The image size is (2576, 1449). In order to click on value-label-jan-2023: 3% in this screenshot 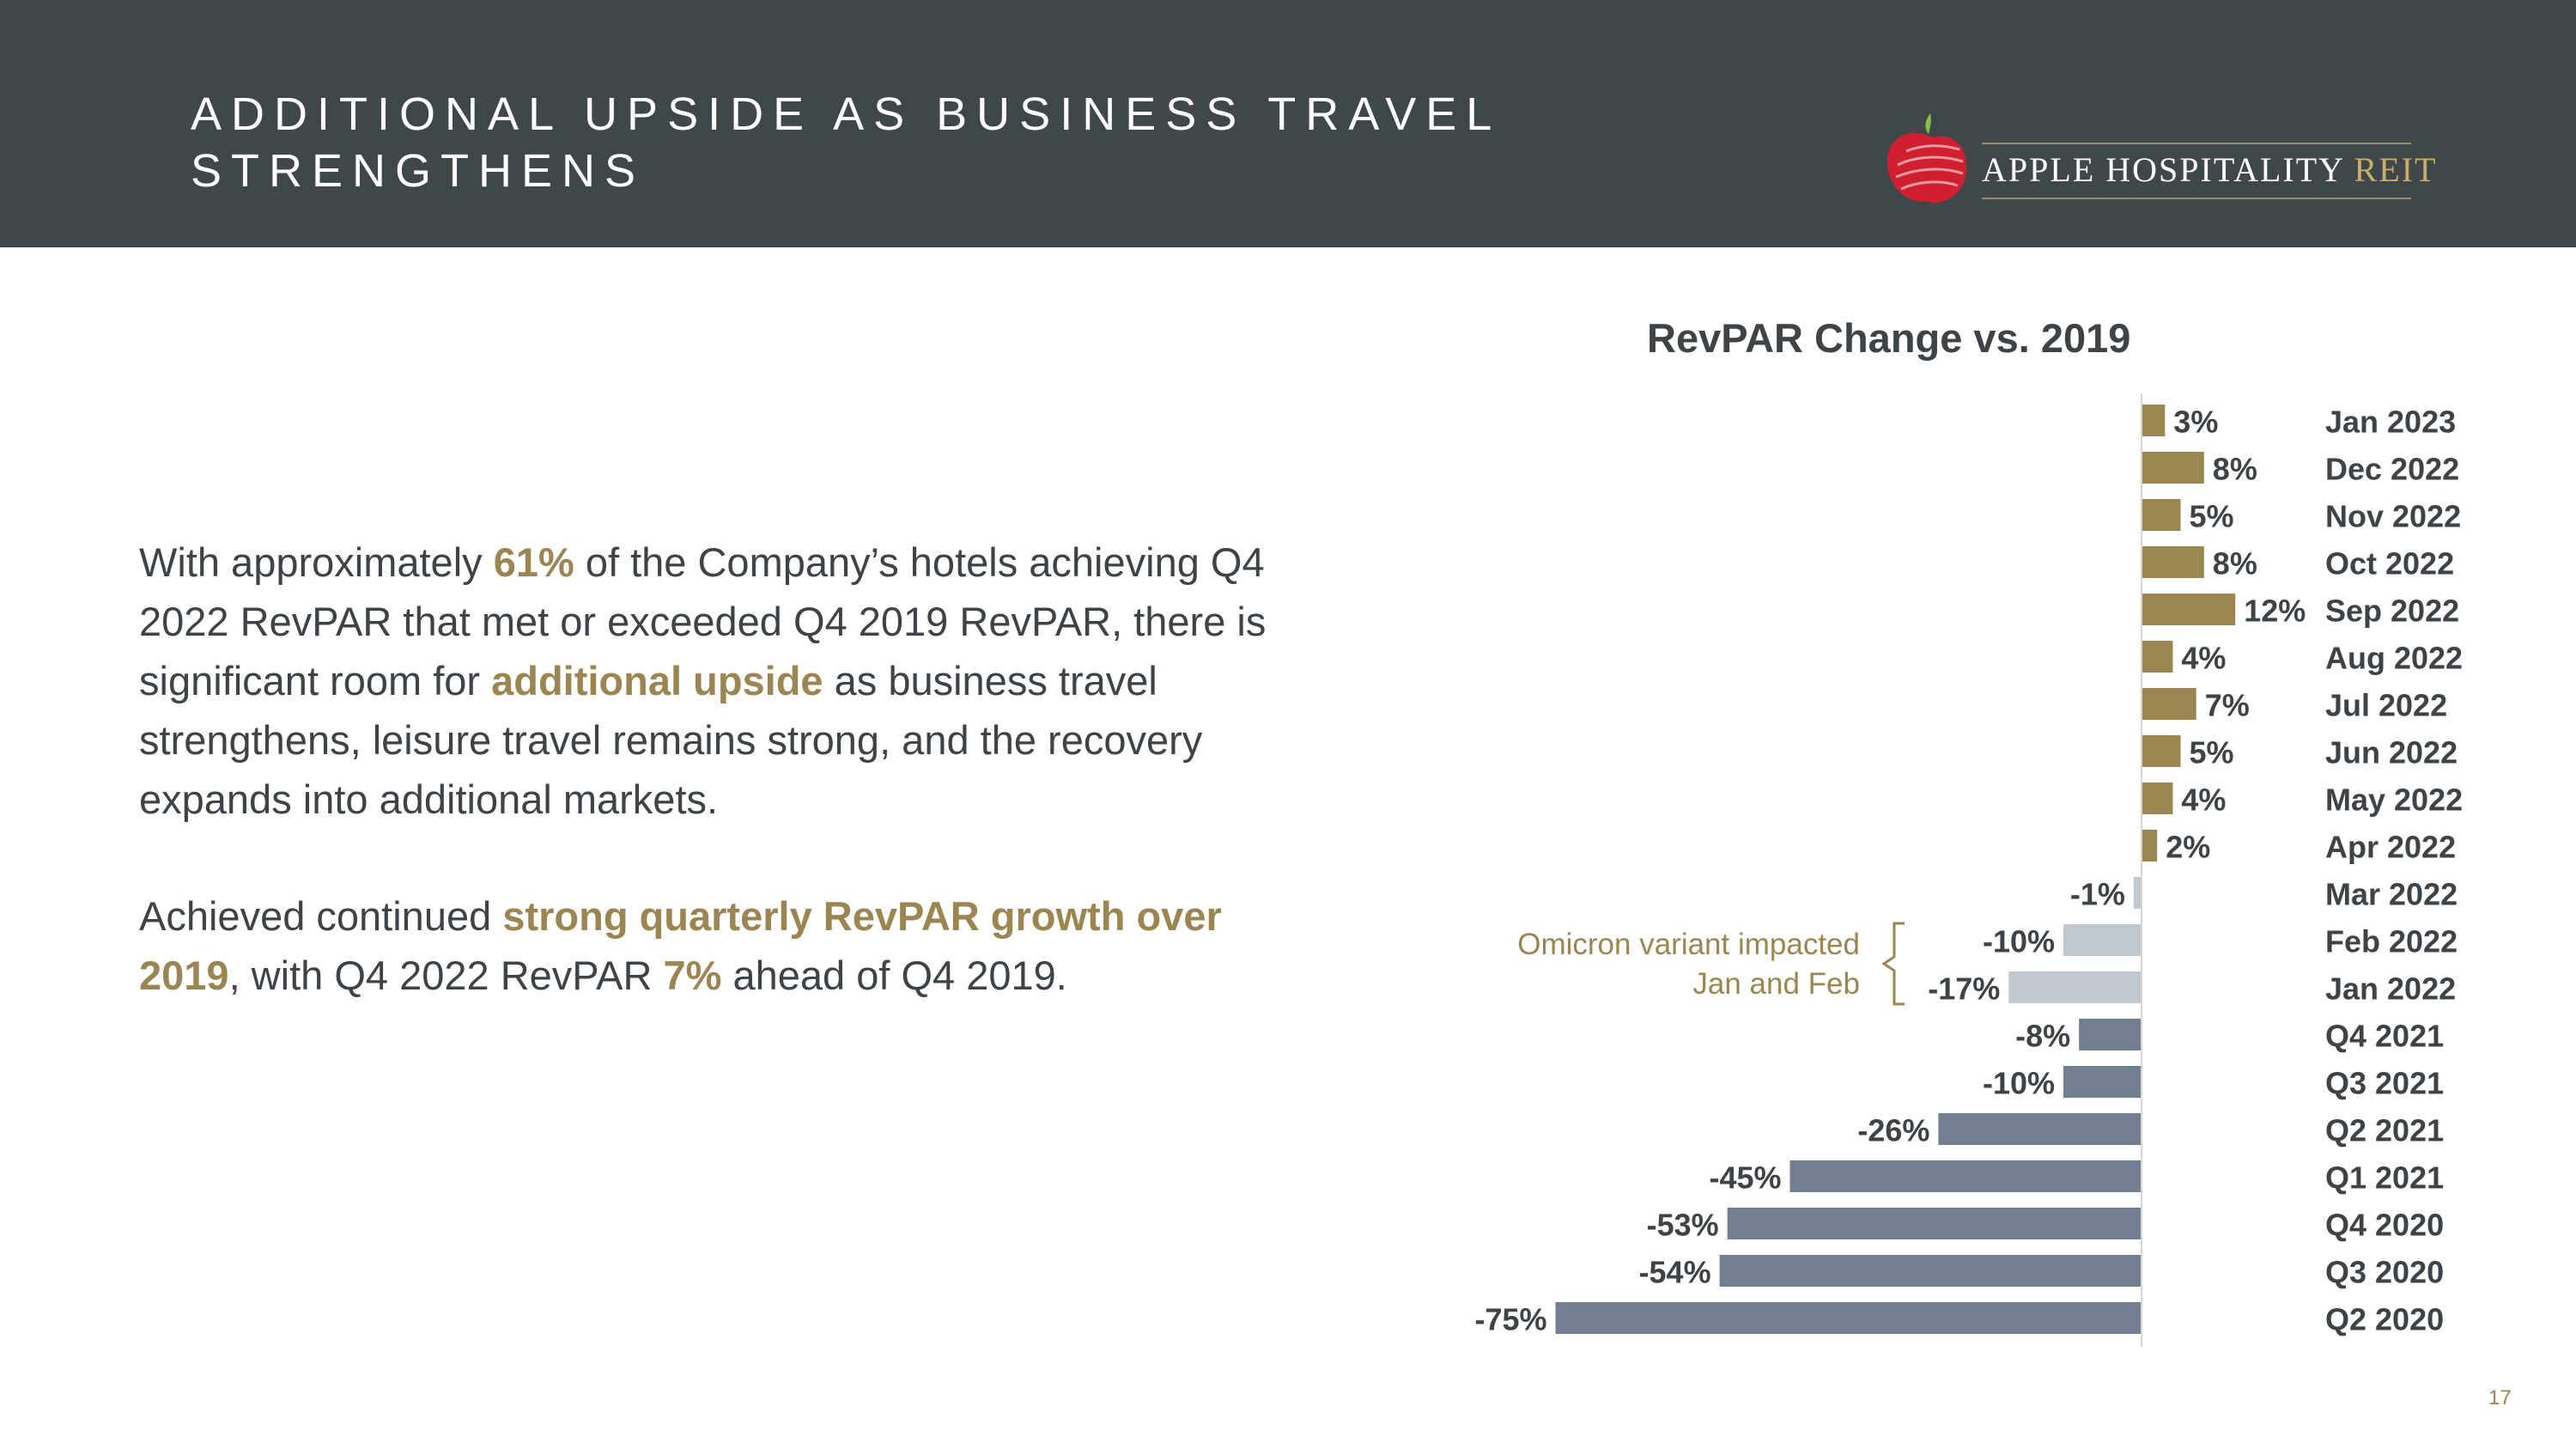, I will do `click(2195, 422)`.